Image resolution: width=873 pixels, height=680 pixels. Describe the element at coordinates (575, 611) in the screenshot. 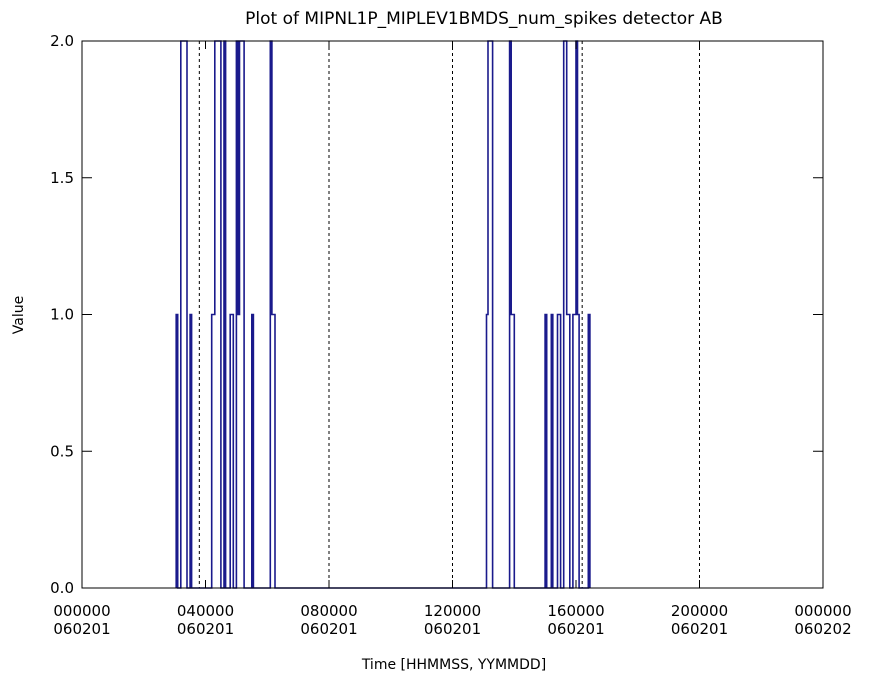

I see `x-tick-label-time-4: 160000` at that location.